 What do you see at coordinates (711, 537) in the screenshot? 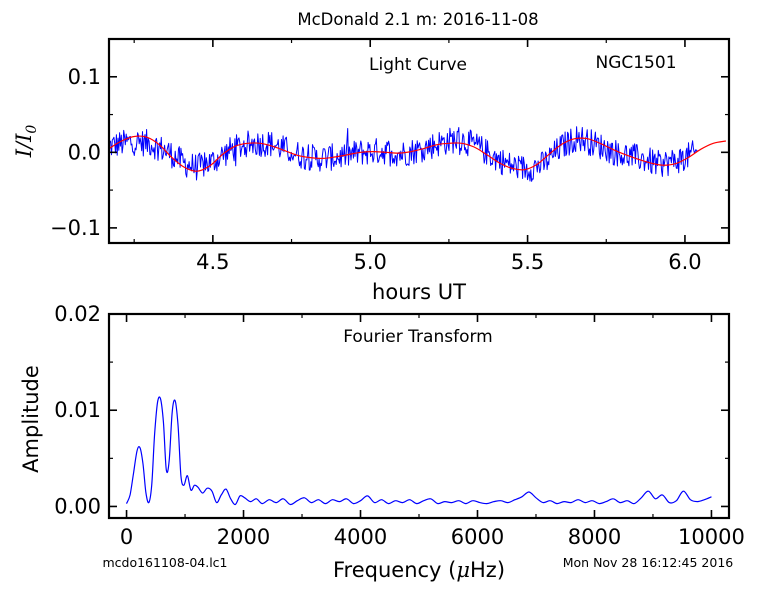
I see `x-tick-label: 10000` at bounding box center [711, 537].